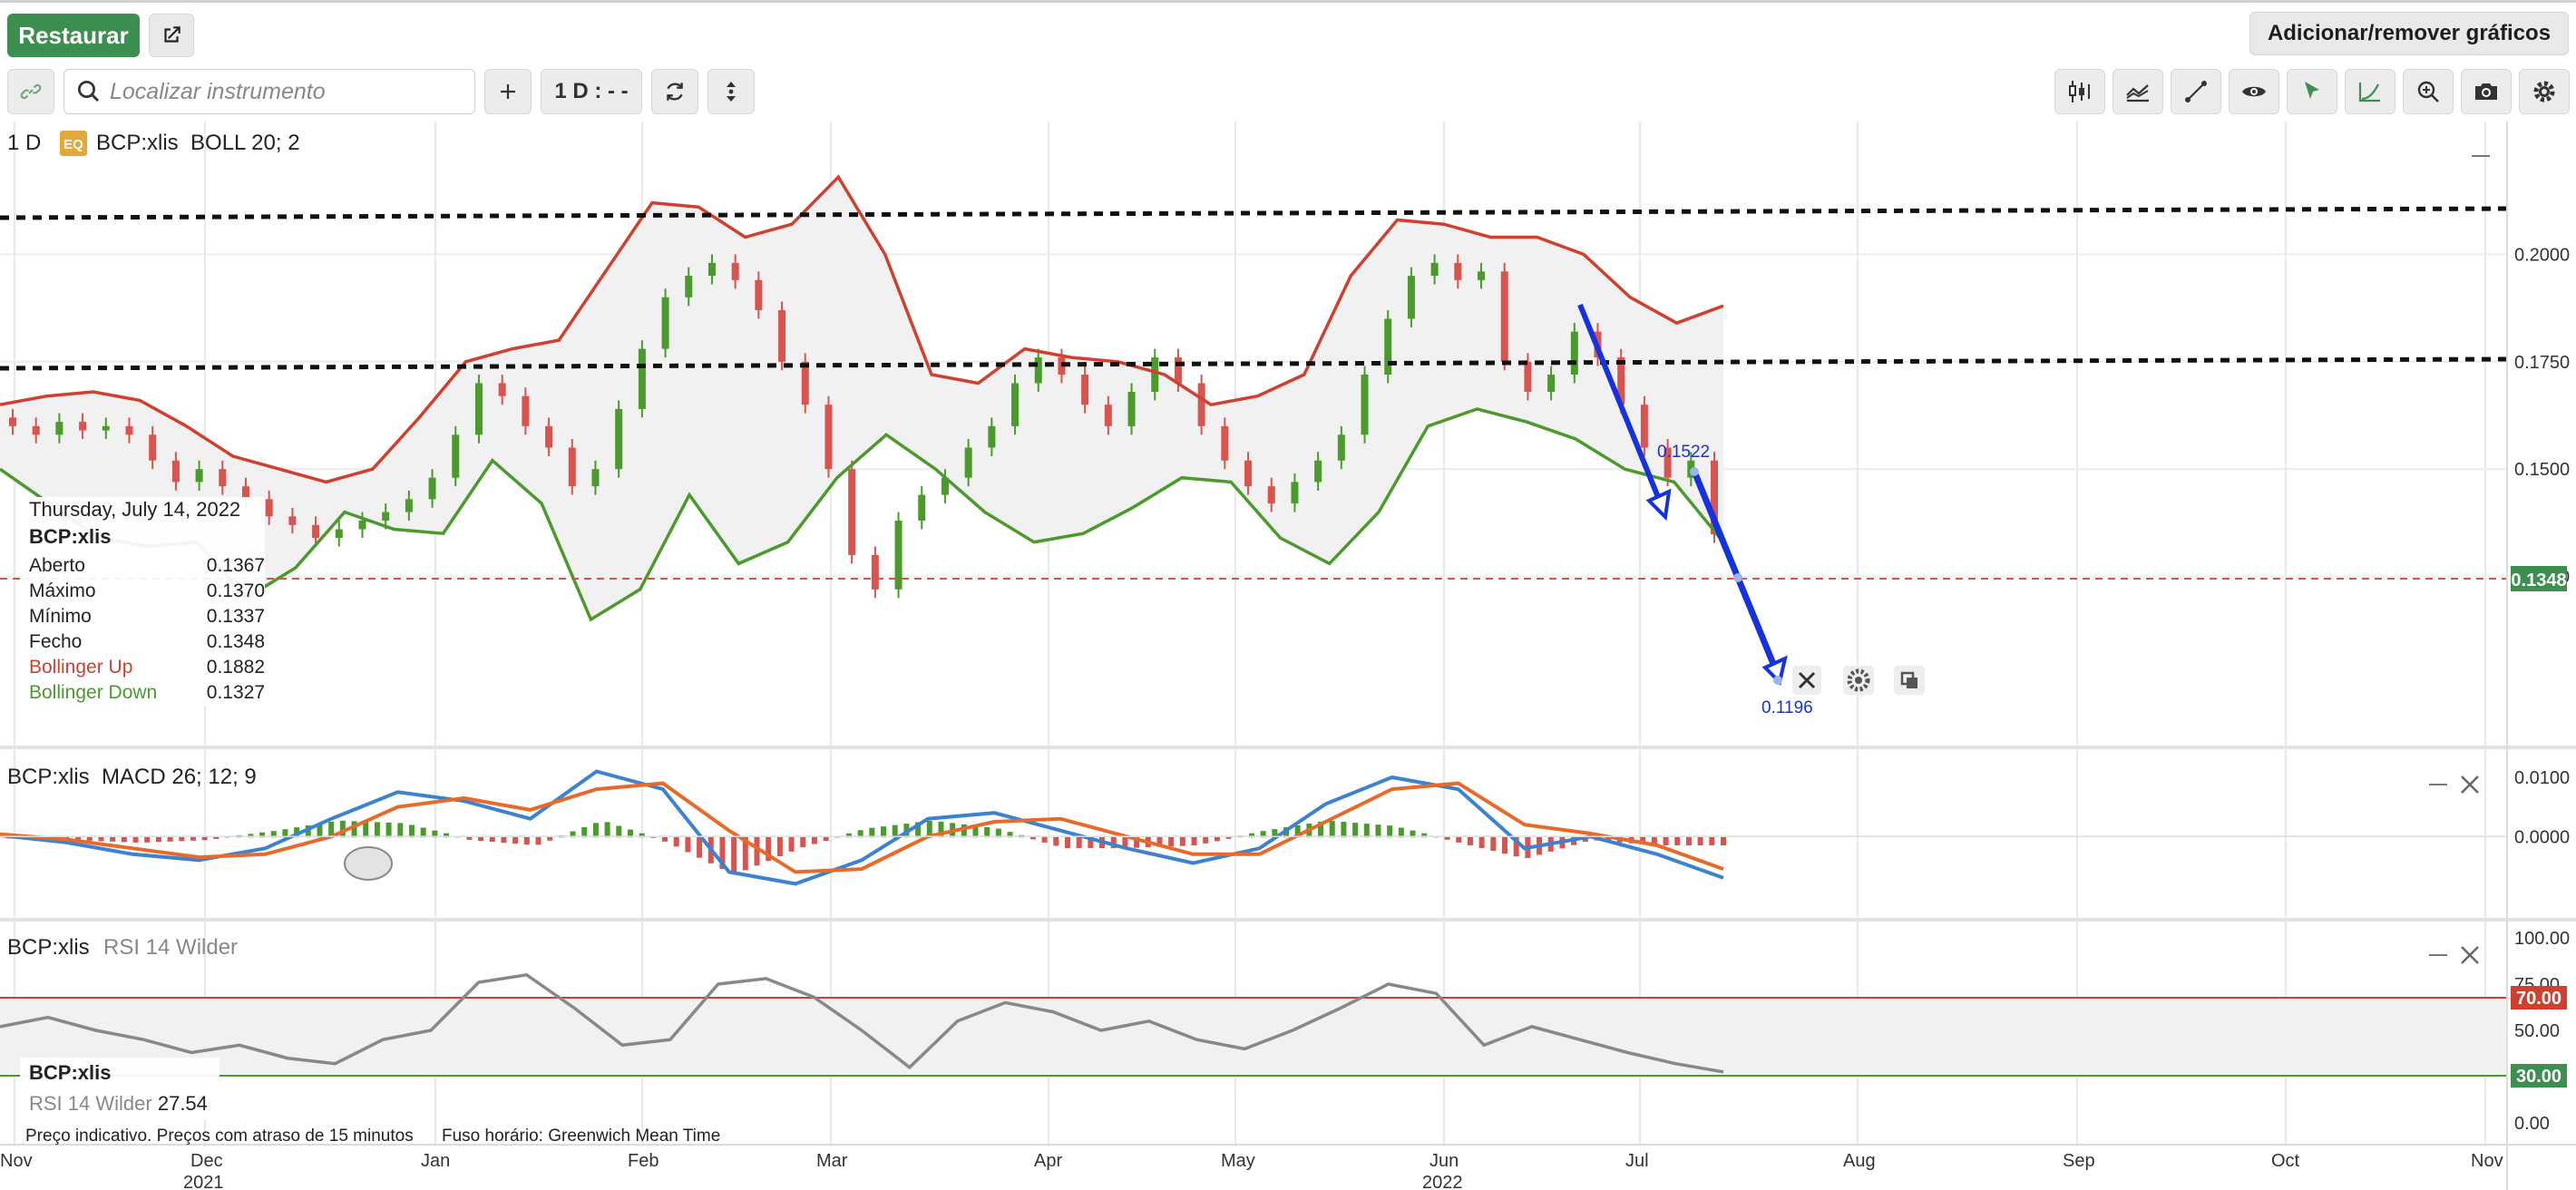 The image size is (2576, 1190). Describe the element at coordinates (2486, 92) in the screenshot. I see `screenshot-button` at that location.